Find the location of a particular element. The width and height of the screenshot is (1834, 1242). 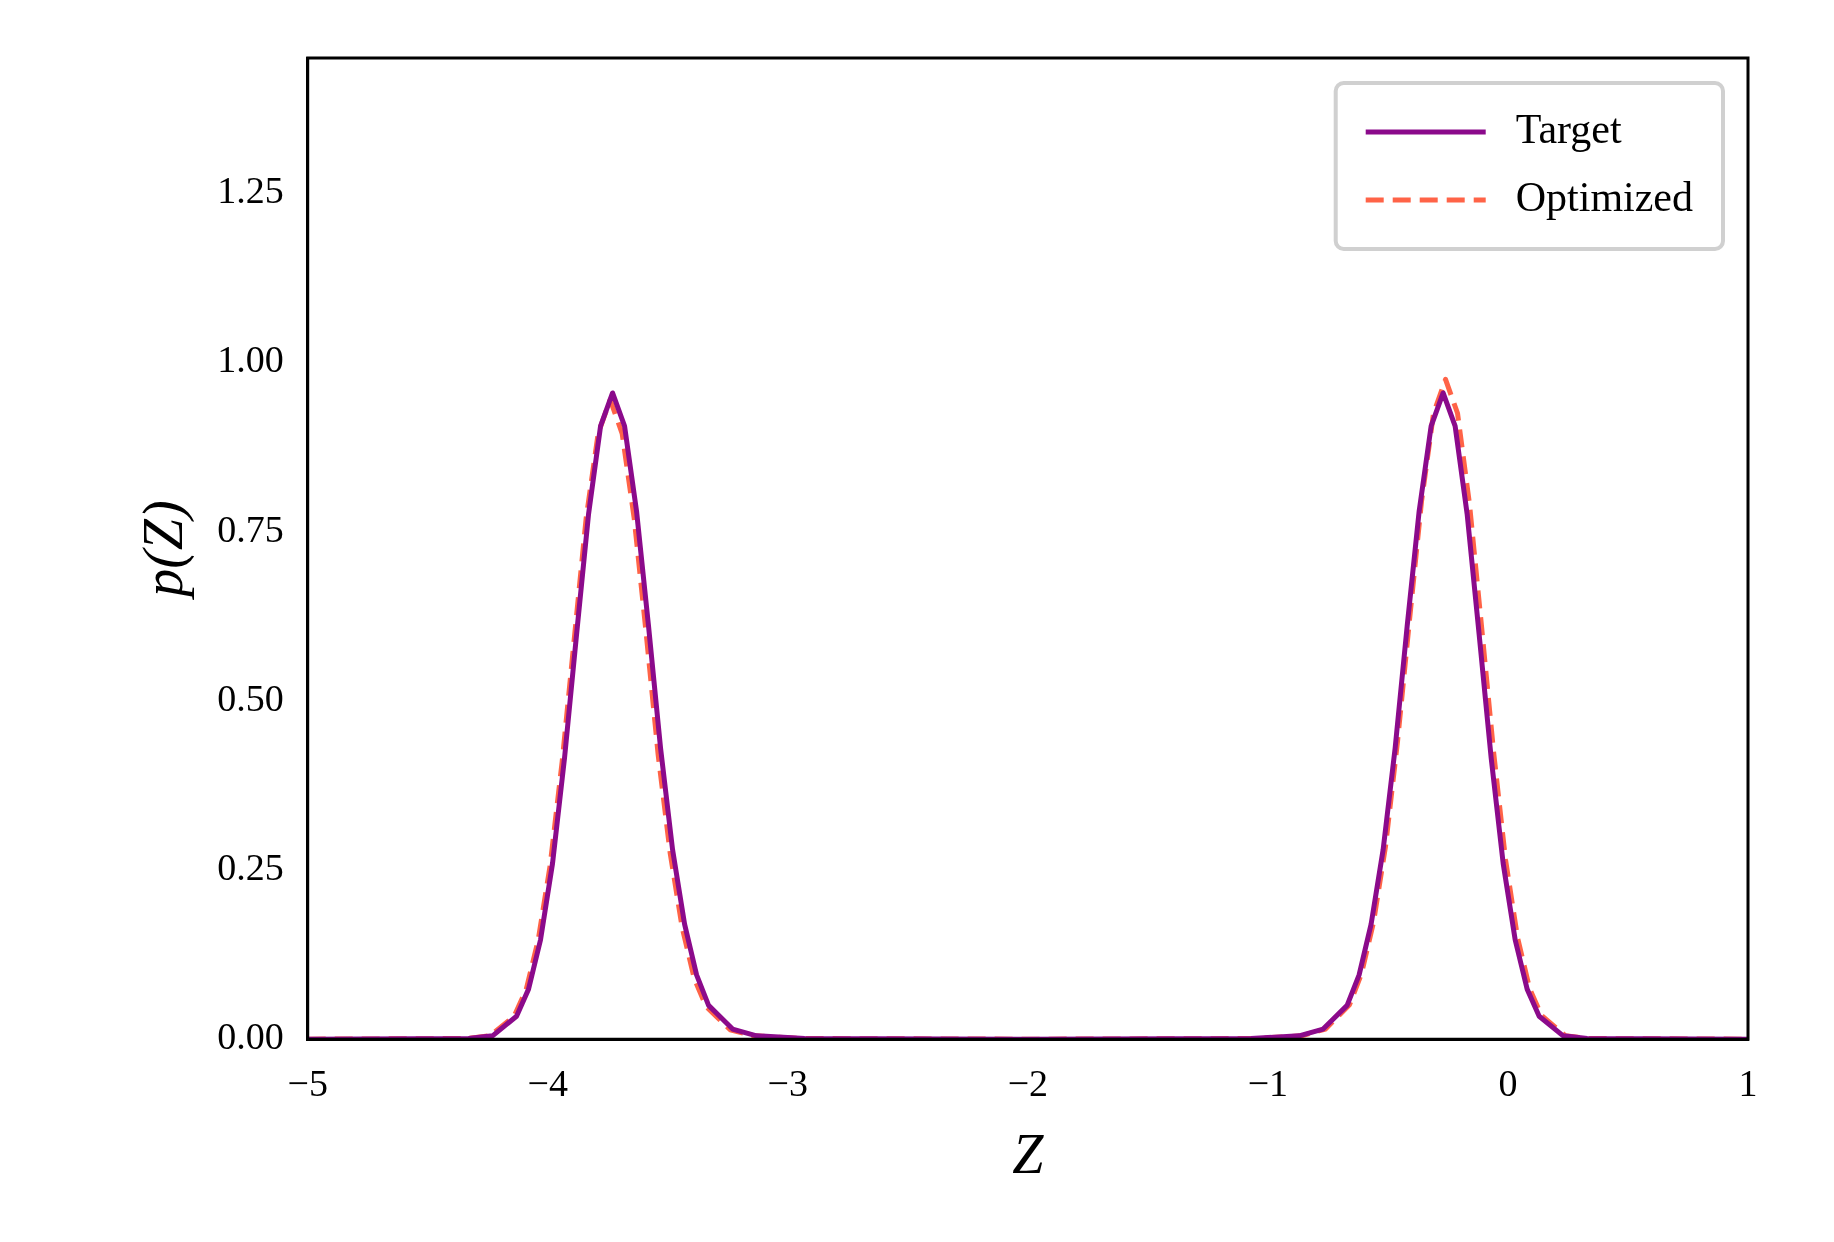

x-tick-label: −3 is located at coordinates (788, 1082).